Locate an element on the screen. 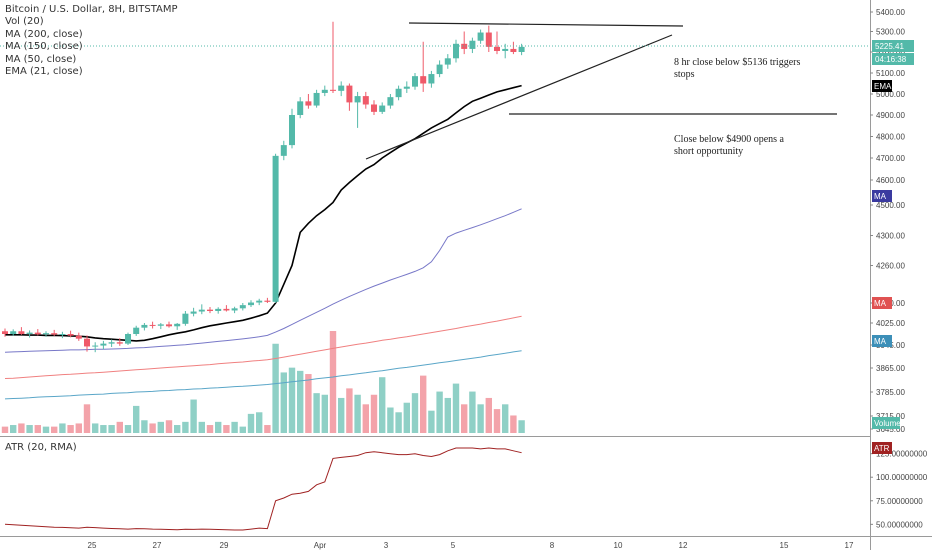 The width and height of the screenshot is (932, 550). price-tick-label: 3785.00 is located at coordinates (890, 392).